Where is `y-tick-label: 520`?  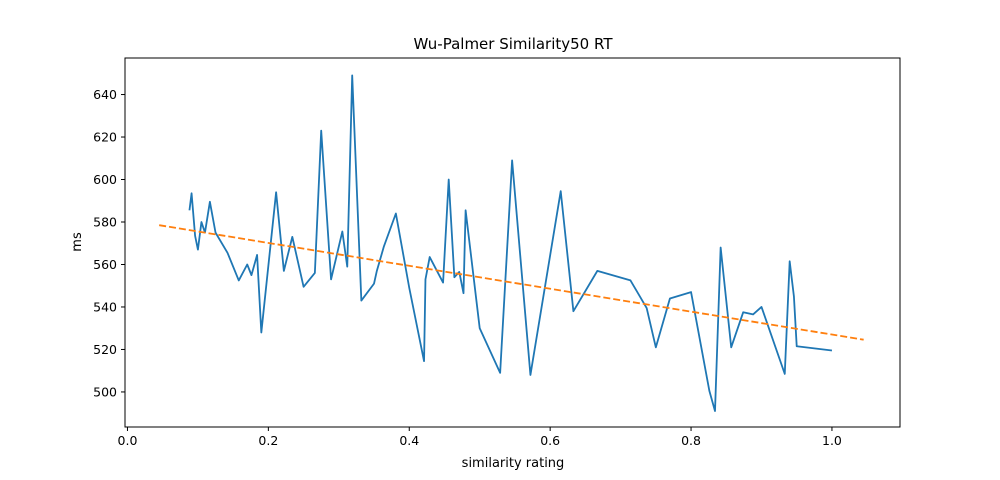 y-tick-label: 520 is located at coordinates (105, 349).